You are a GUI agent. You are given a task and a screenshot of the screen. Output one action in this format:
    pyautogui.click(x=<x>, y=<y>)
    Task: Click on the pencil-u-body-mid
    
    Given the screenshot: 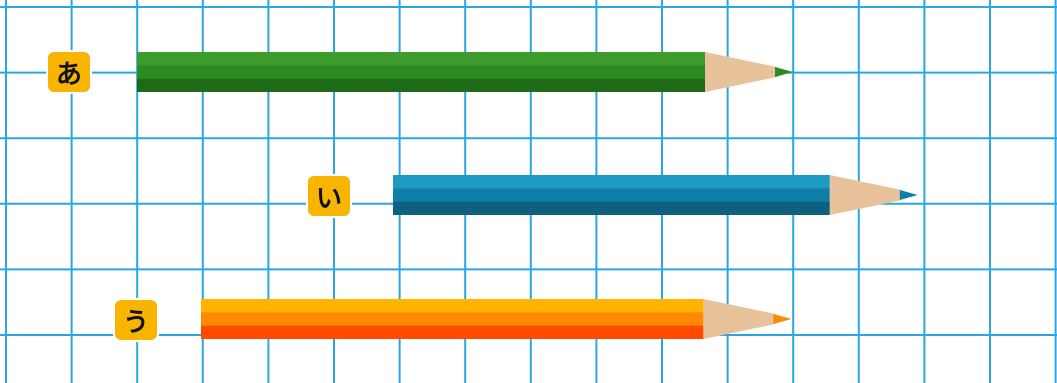 What is the action you would take?
    pyautogui.click(x=452, y=319)
    